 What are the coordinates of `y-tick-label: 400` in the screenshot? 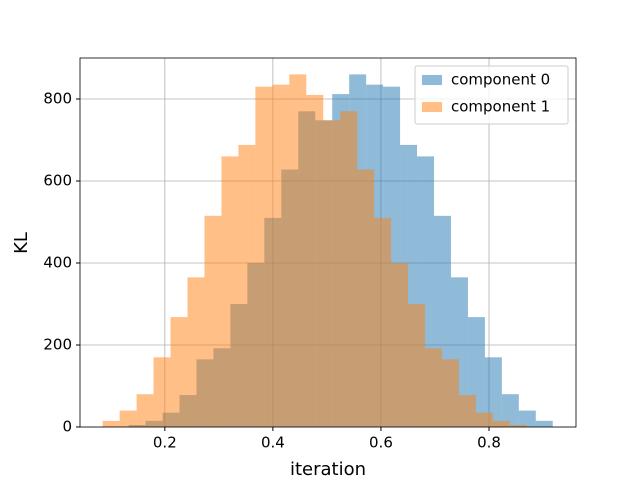 It's located at (57, 263).